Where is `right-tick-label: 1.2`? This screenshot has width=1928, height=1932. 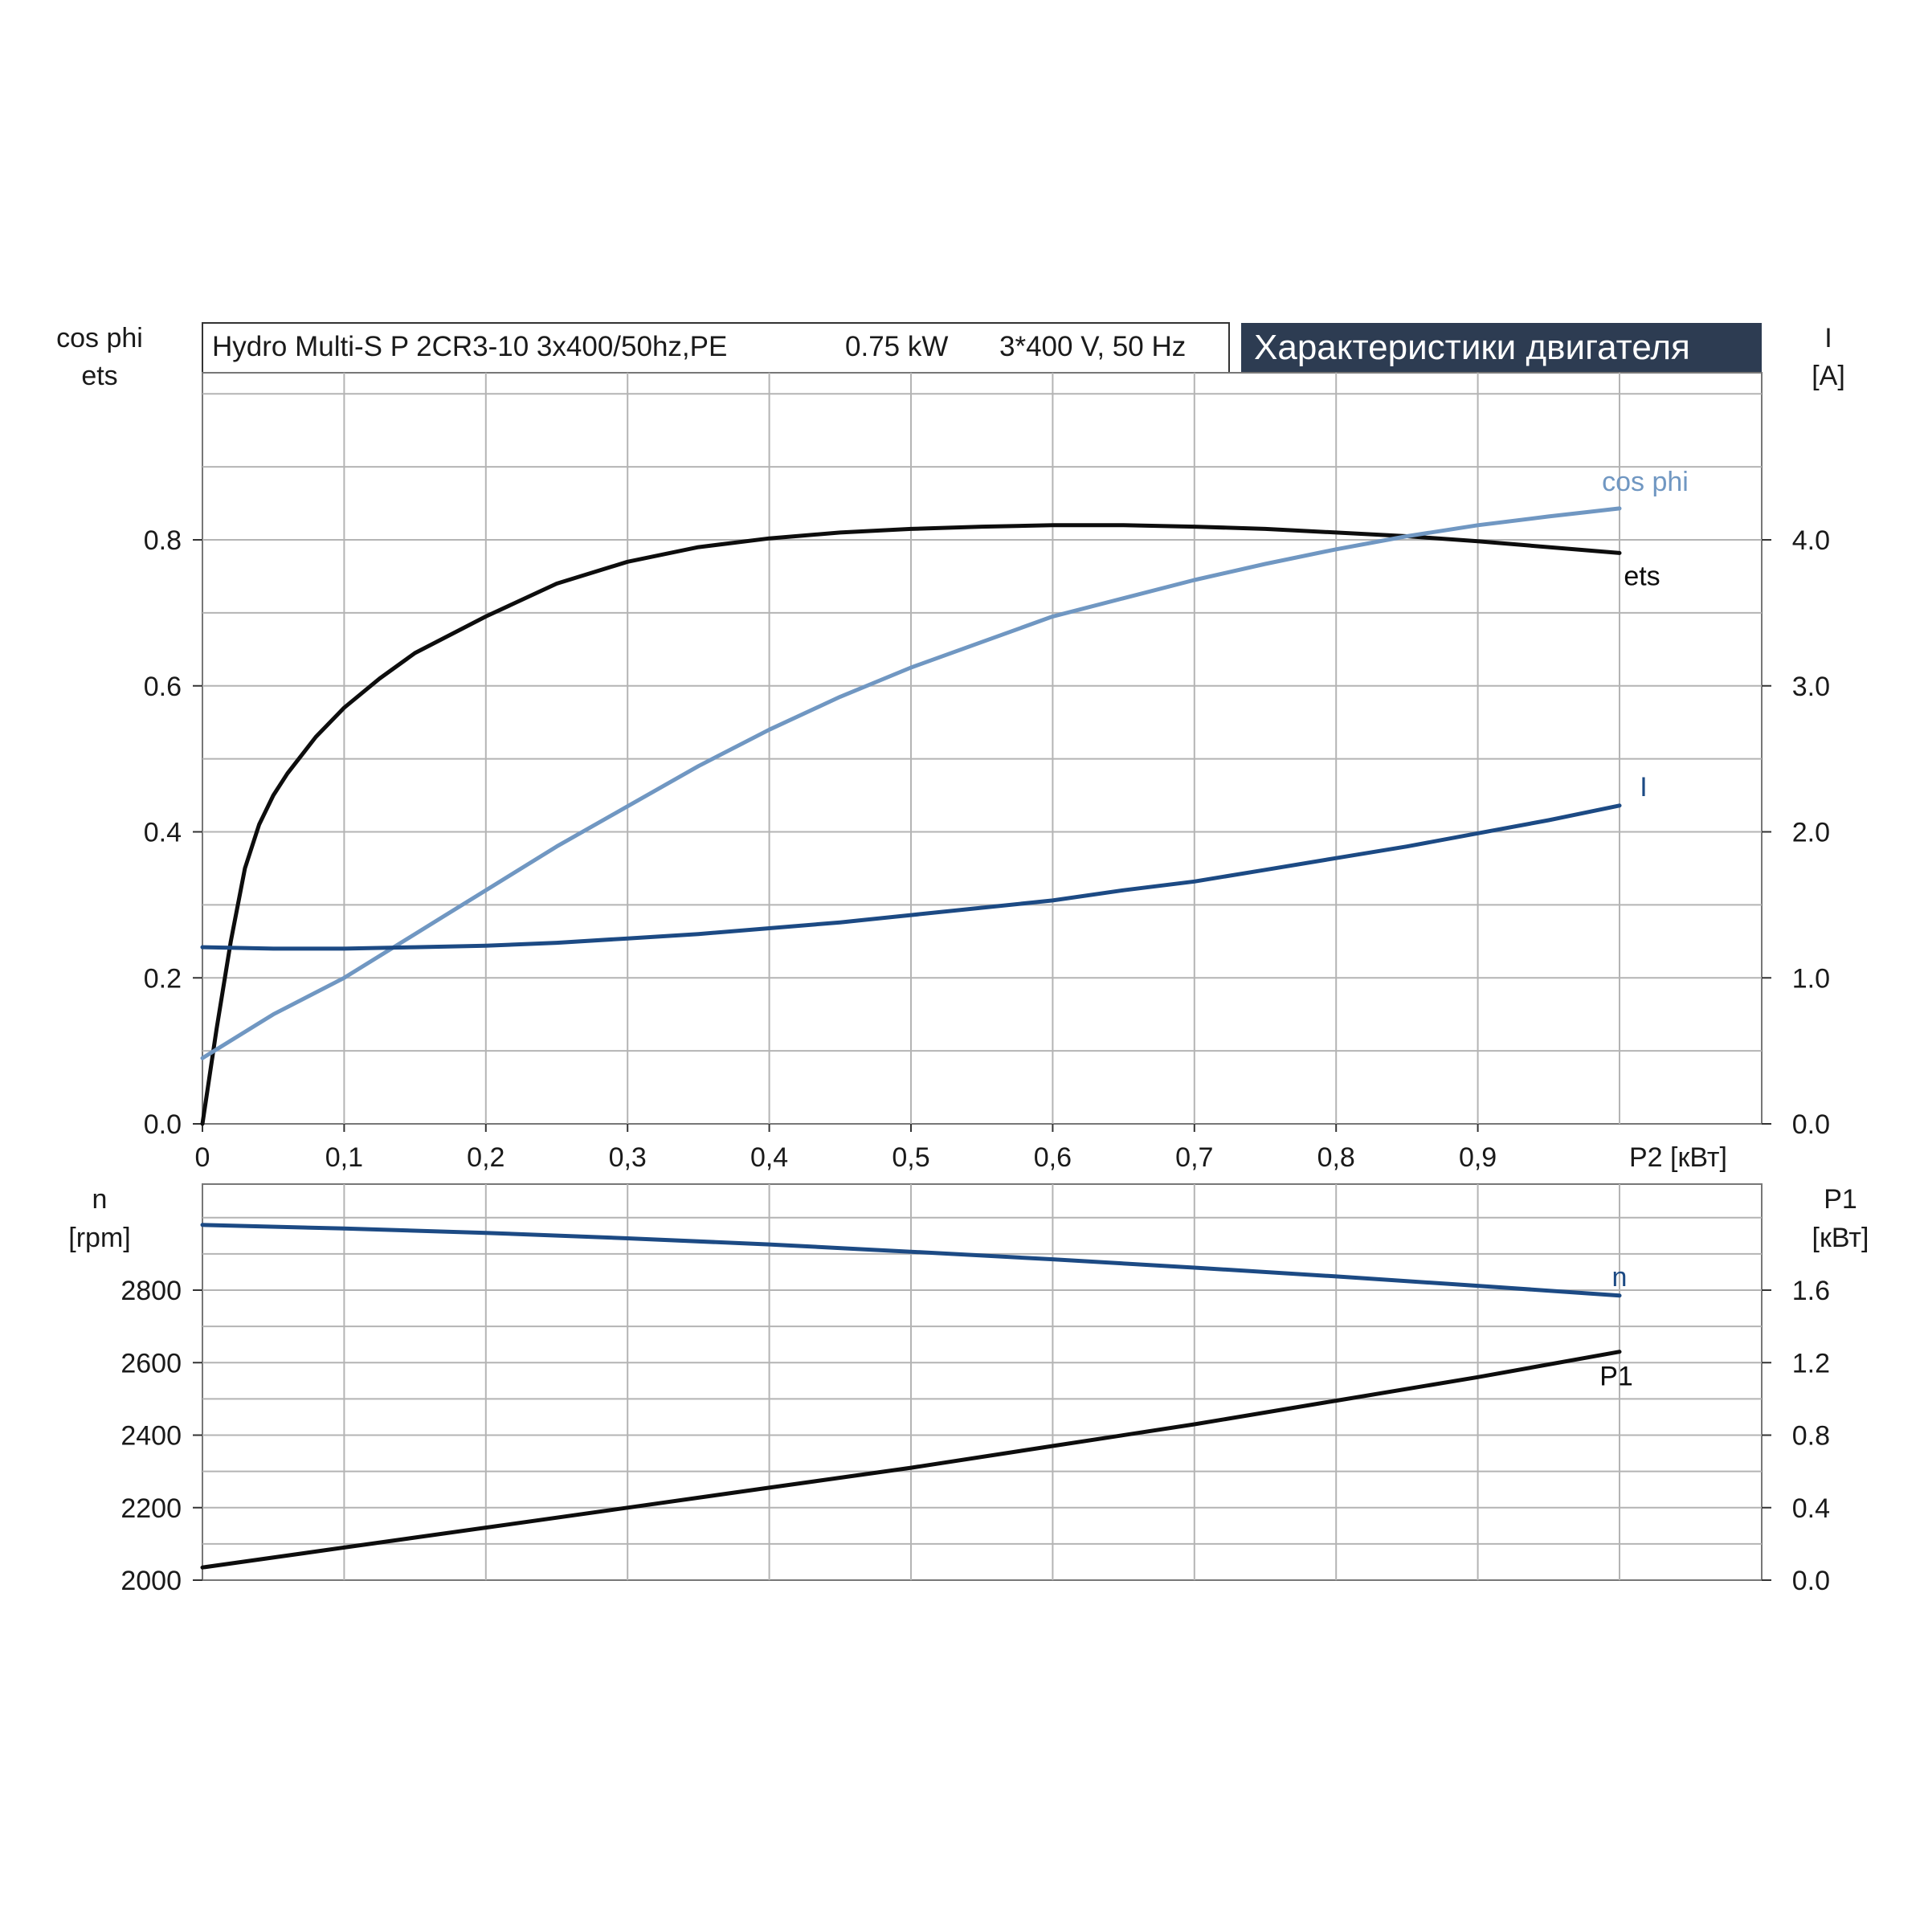 right-tick-label: 1.2 is located at coordinates (1811, 1364).